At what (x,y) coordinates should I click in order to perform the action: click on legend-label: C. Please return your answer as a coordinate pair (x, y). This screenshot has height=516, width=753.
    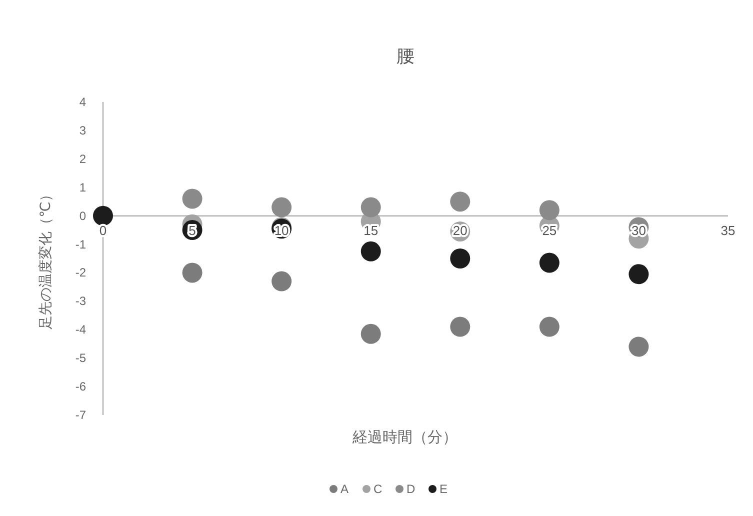
    Looking at the image, I should click on (378, 489).